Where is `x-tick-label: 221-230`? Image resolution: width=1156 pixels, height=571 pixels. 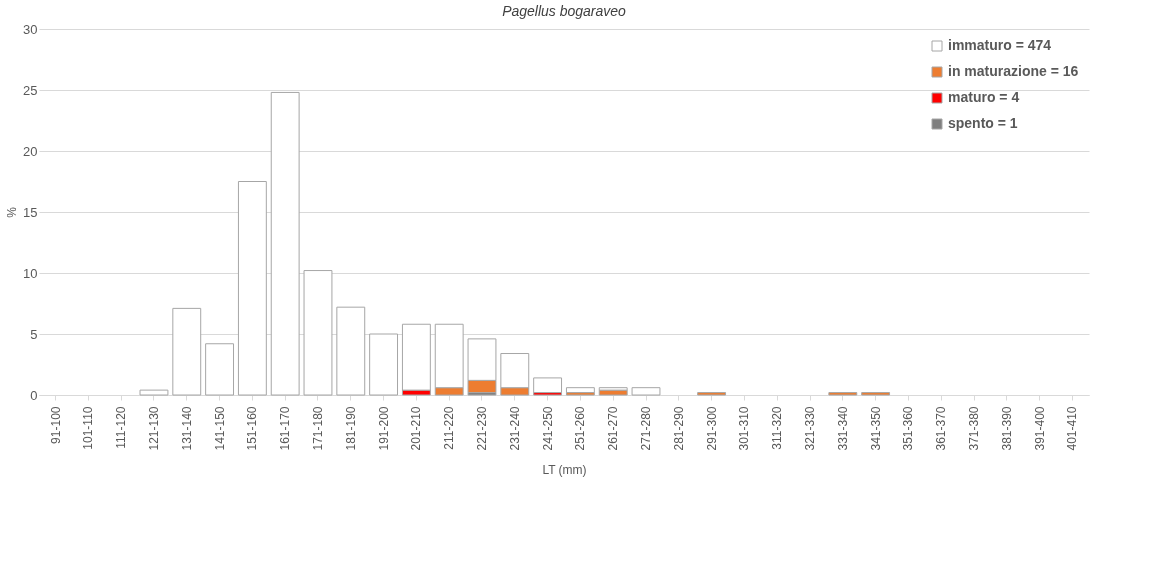 x-tick-label: 221-230 is located at coordinates (481, 428).